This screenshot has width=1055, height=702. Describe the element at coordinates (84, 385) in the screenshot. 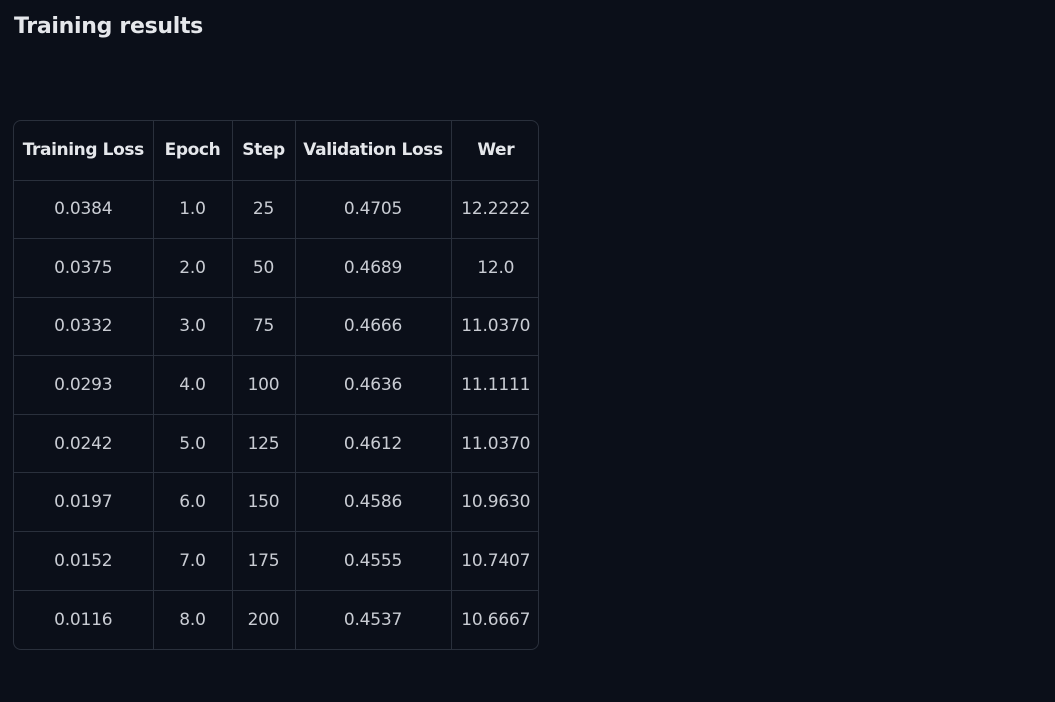

I see `cell-training-loss: 0.0293` at that location.